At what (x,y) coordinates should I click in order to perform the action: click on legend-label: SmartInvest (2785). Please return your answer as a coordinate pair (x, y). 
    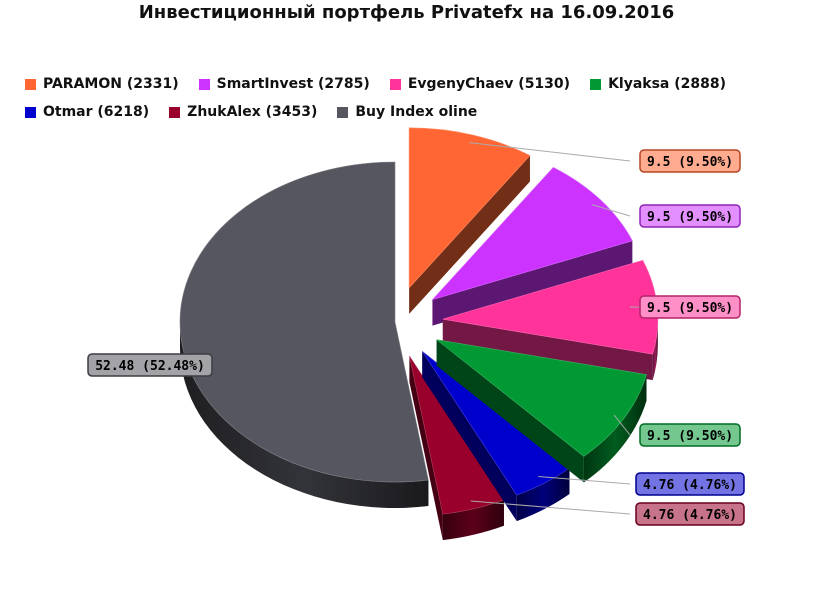
    Looking at the image, I should click on (293, 84).